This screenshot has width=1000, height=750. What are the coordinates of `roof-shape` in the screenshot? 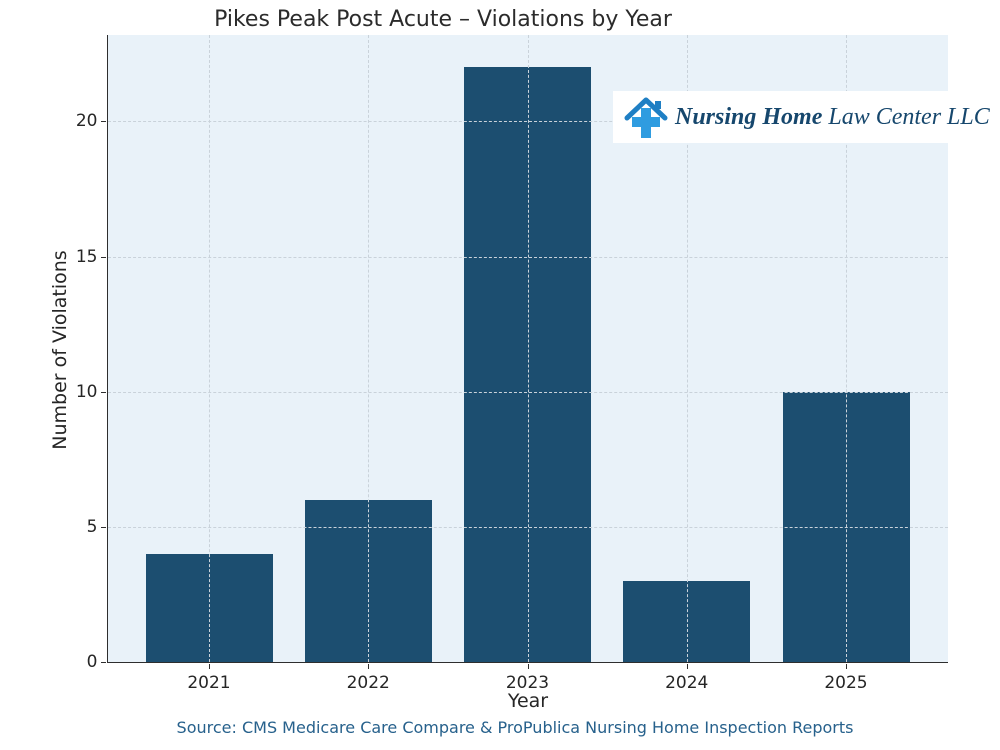 It's located at (646, 109).